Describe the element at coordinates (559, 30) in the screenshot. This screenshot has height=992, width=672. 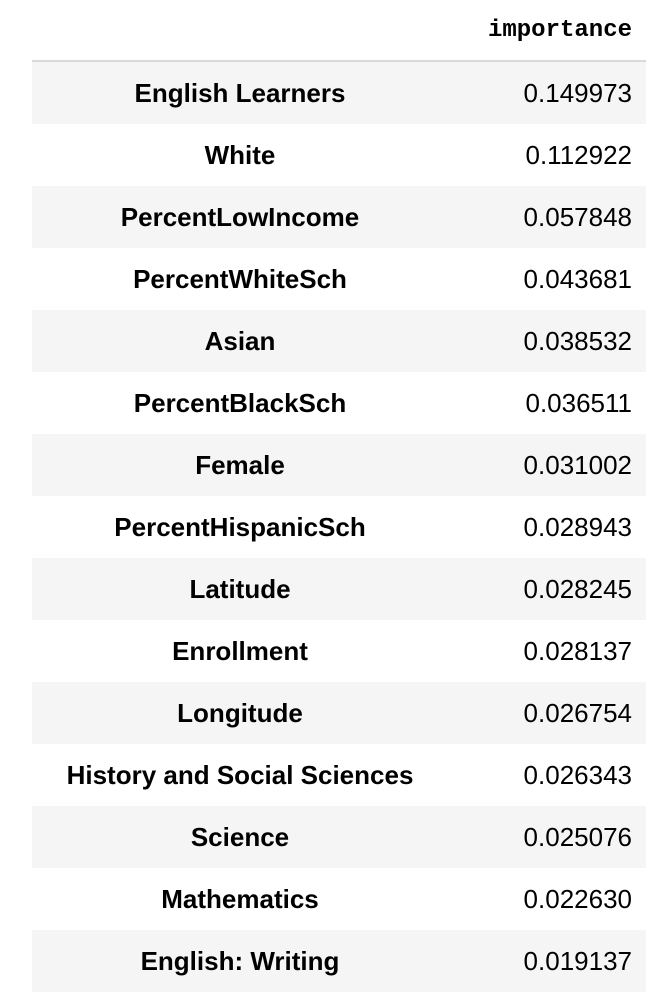
I see `importance-column-header: importance` at that location.